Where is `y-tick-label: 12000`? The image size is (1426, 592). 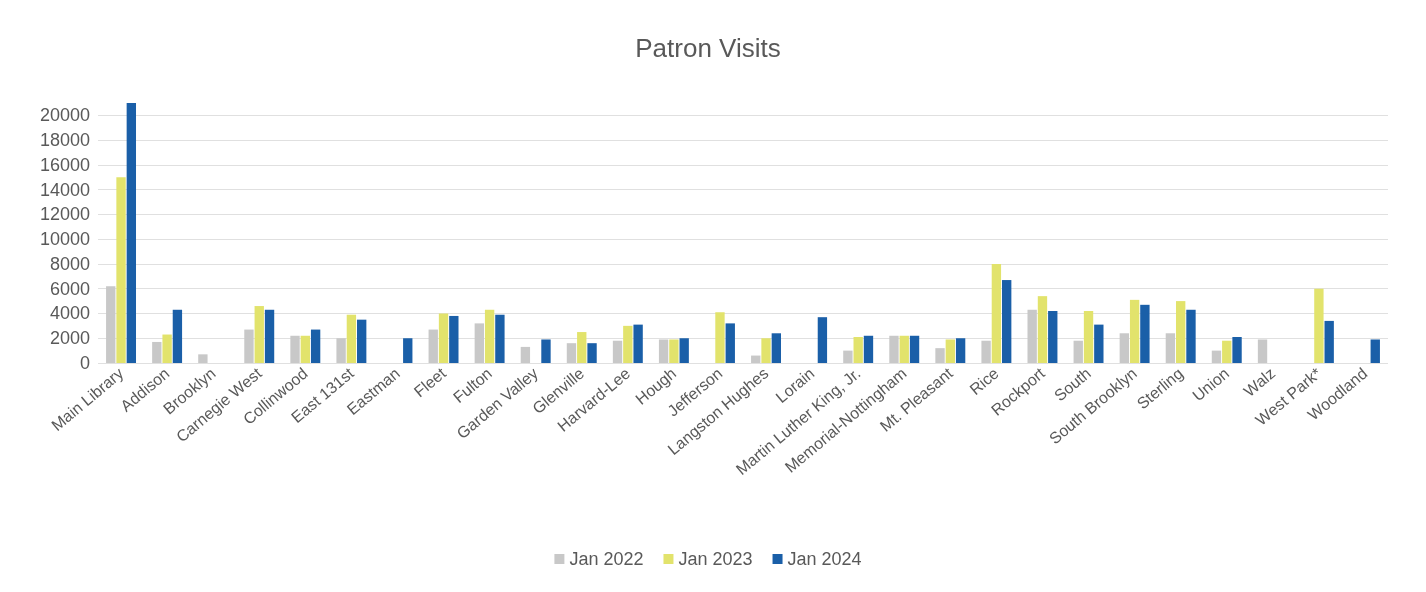
y-tick-label: 12000 is located at coordinates (64, 214).